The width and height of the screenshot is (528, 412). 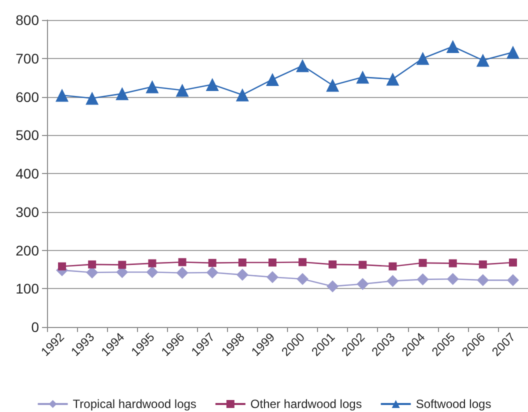 I want to click on y-tick-label: 500, so click(x=28, y=135).